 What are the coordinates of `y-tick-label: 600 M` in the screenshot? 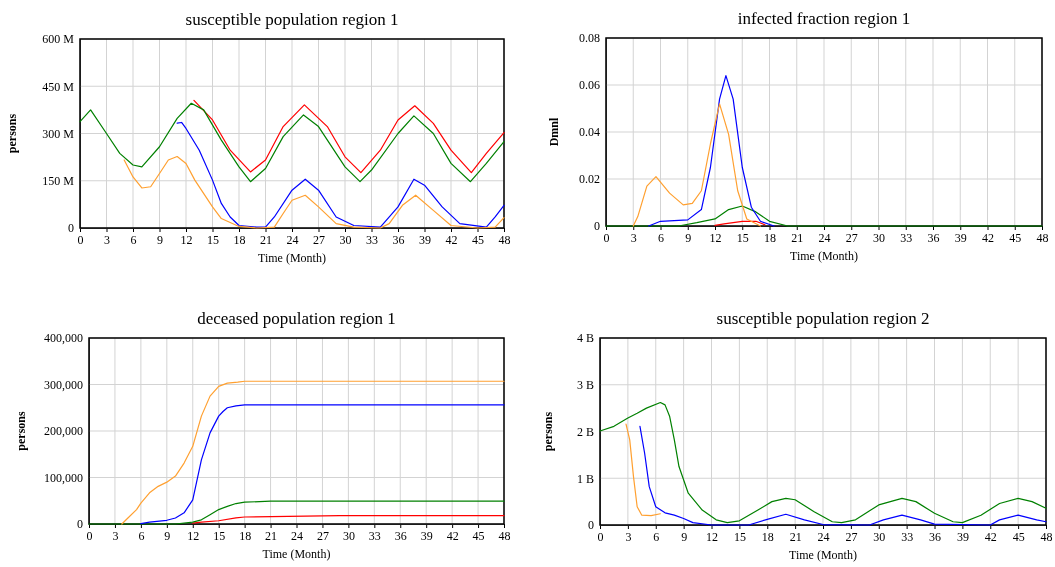 It's located at (58, 39).